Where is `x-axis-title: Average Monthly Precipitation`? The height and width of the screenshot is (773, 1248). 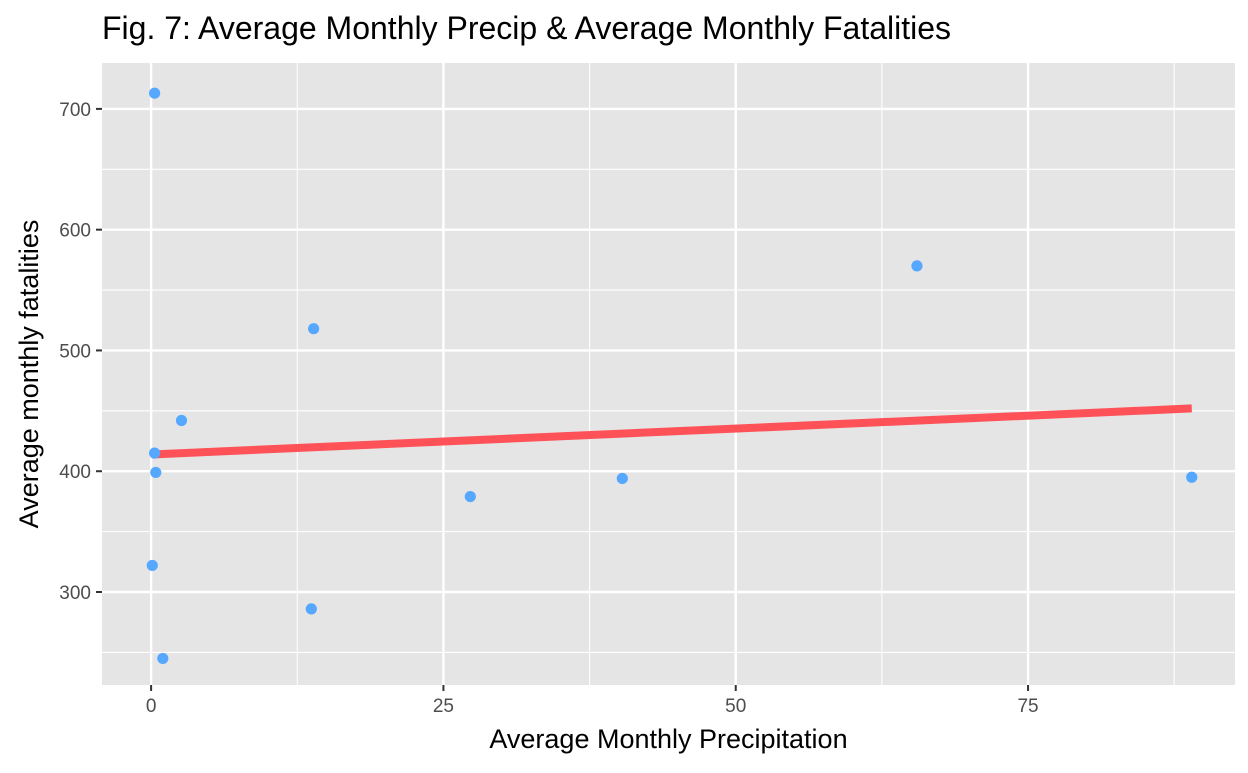 x-axis-title: Average Monthly Precipitation is located at coordinates (668, 739).